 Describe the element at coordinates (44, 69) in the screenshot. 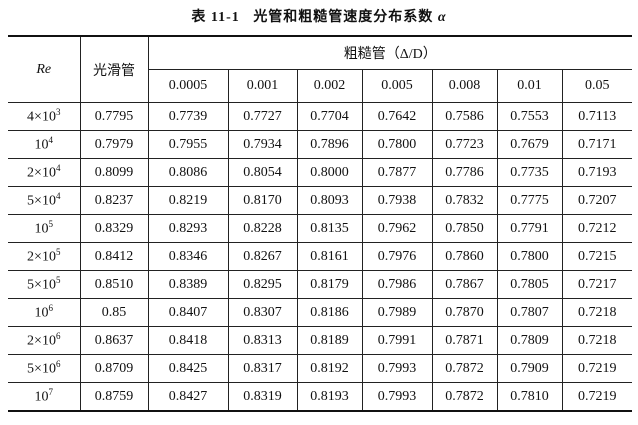

I see `header-re: Re` at that location.